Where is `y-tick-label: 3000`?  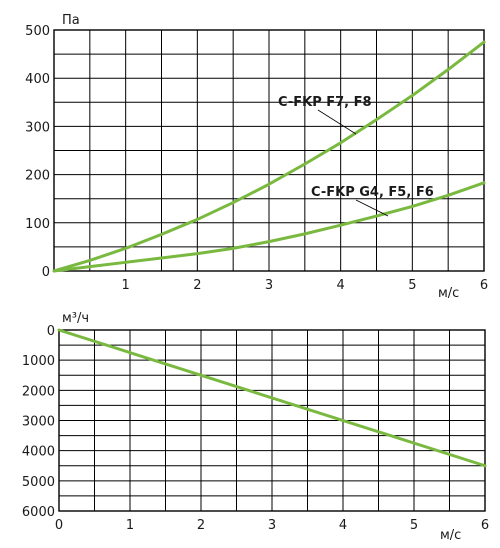
y-tick-label: 3000 is located at coordinates (38, 422).